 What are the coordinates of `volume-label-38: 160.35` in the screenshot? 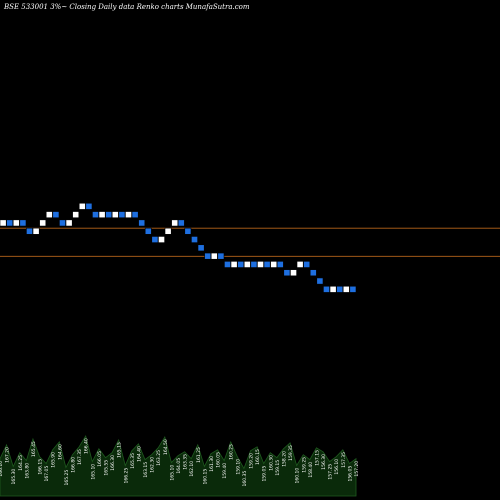 It's located at (245, 479).